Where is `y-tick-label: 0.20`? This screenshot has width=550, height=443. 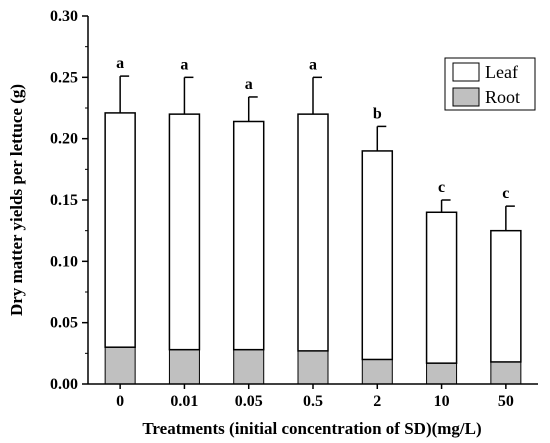
y-tick-label: 0.20 is located at coordinates (64, 139).